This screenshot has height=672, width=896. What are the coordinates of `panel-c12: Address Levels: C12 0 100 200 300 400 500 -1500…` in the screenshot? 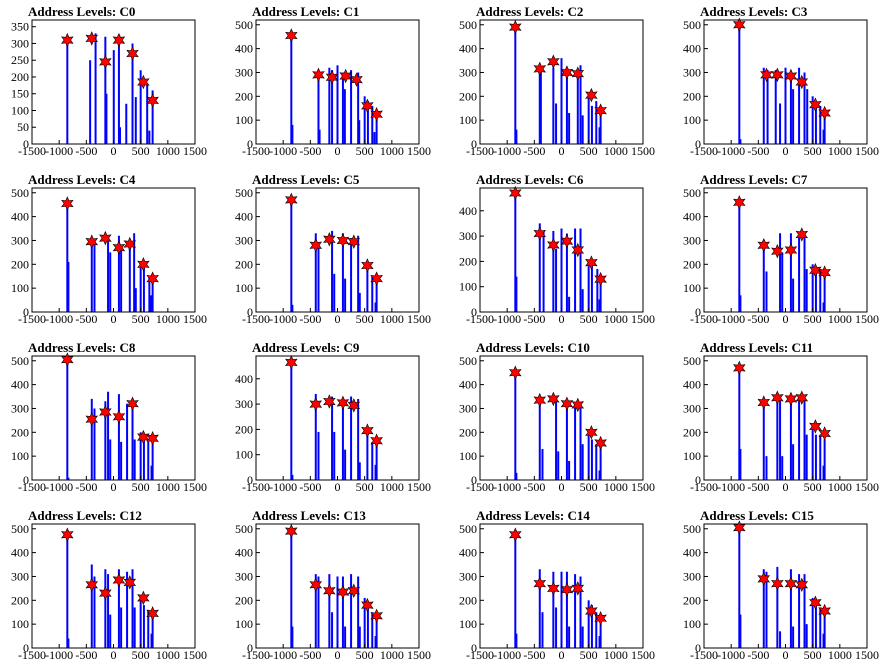 It's located at (109, 585).